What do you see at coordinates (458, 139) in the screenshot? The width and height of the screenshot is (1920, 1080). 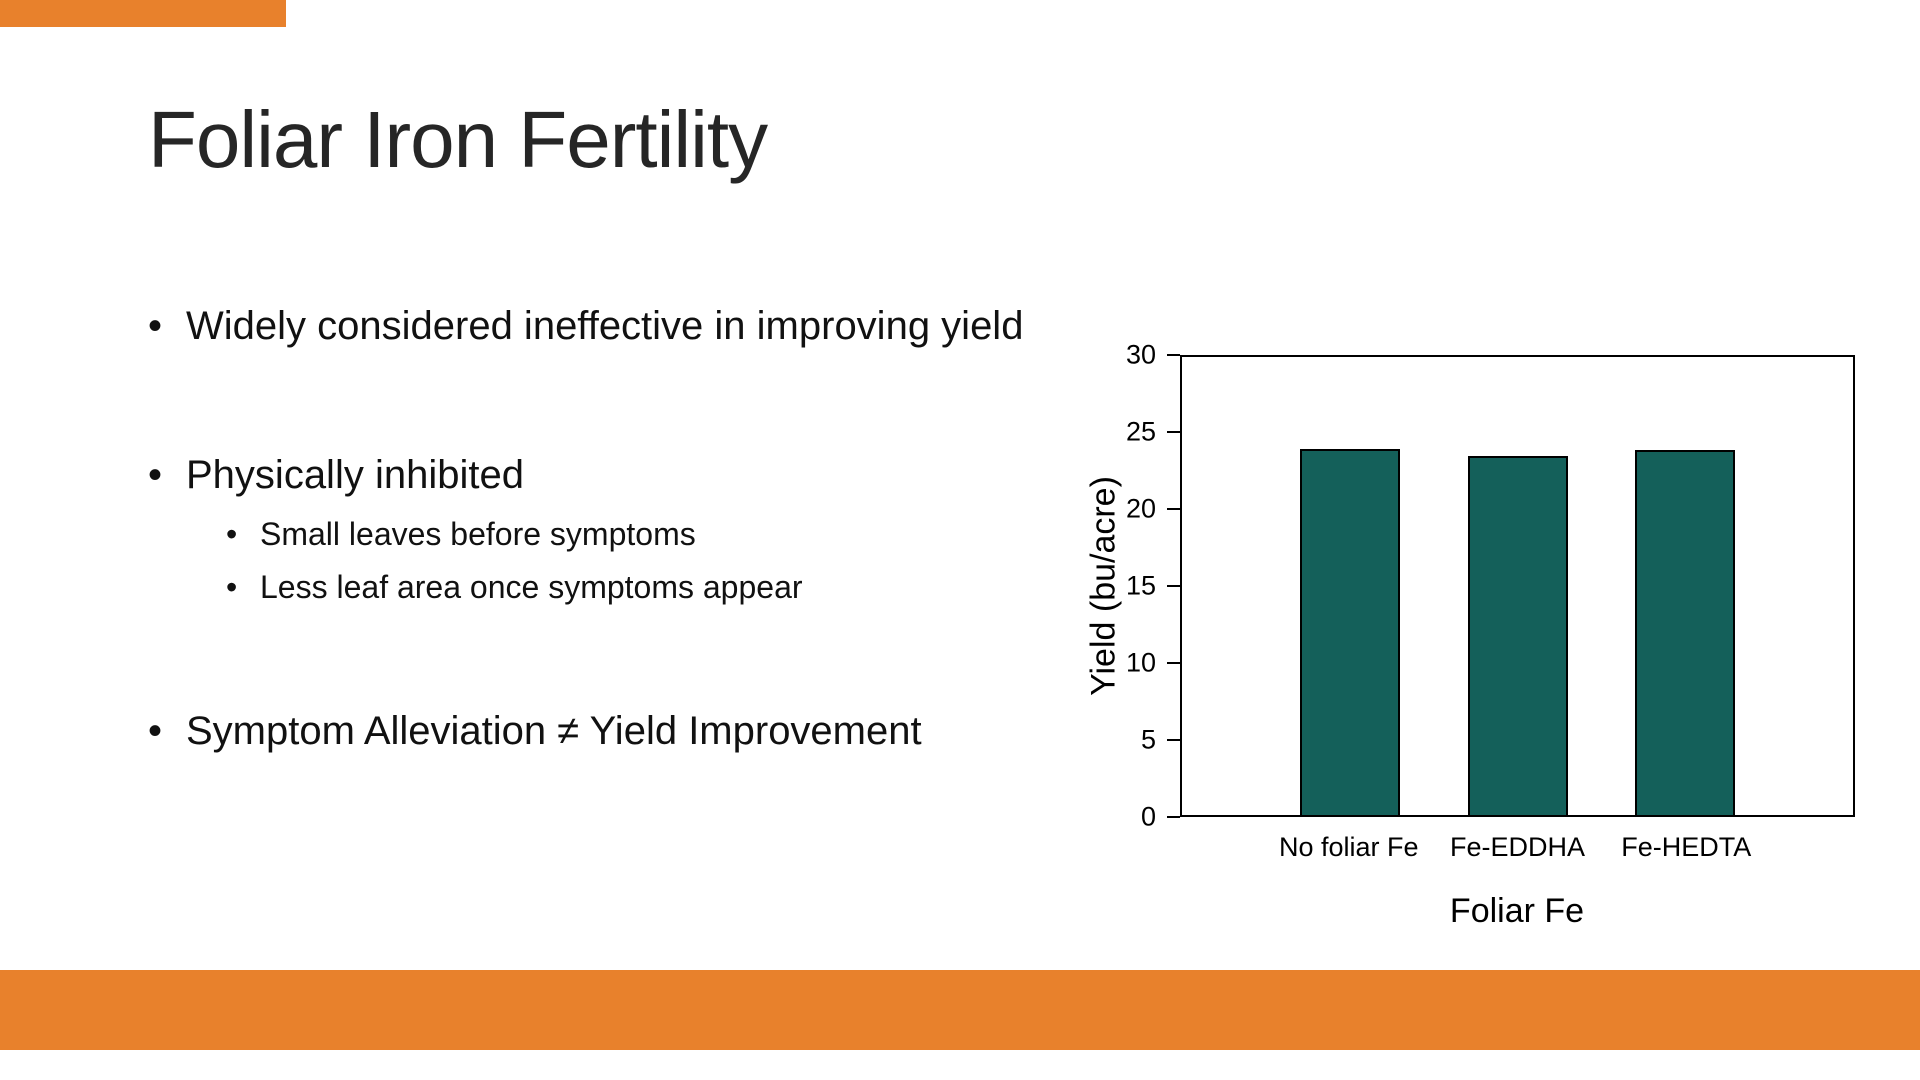 I see `slide-title: Foliar Iron Fertility` at bounding box center [458, 139].